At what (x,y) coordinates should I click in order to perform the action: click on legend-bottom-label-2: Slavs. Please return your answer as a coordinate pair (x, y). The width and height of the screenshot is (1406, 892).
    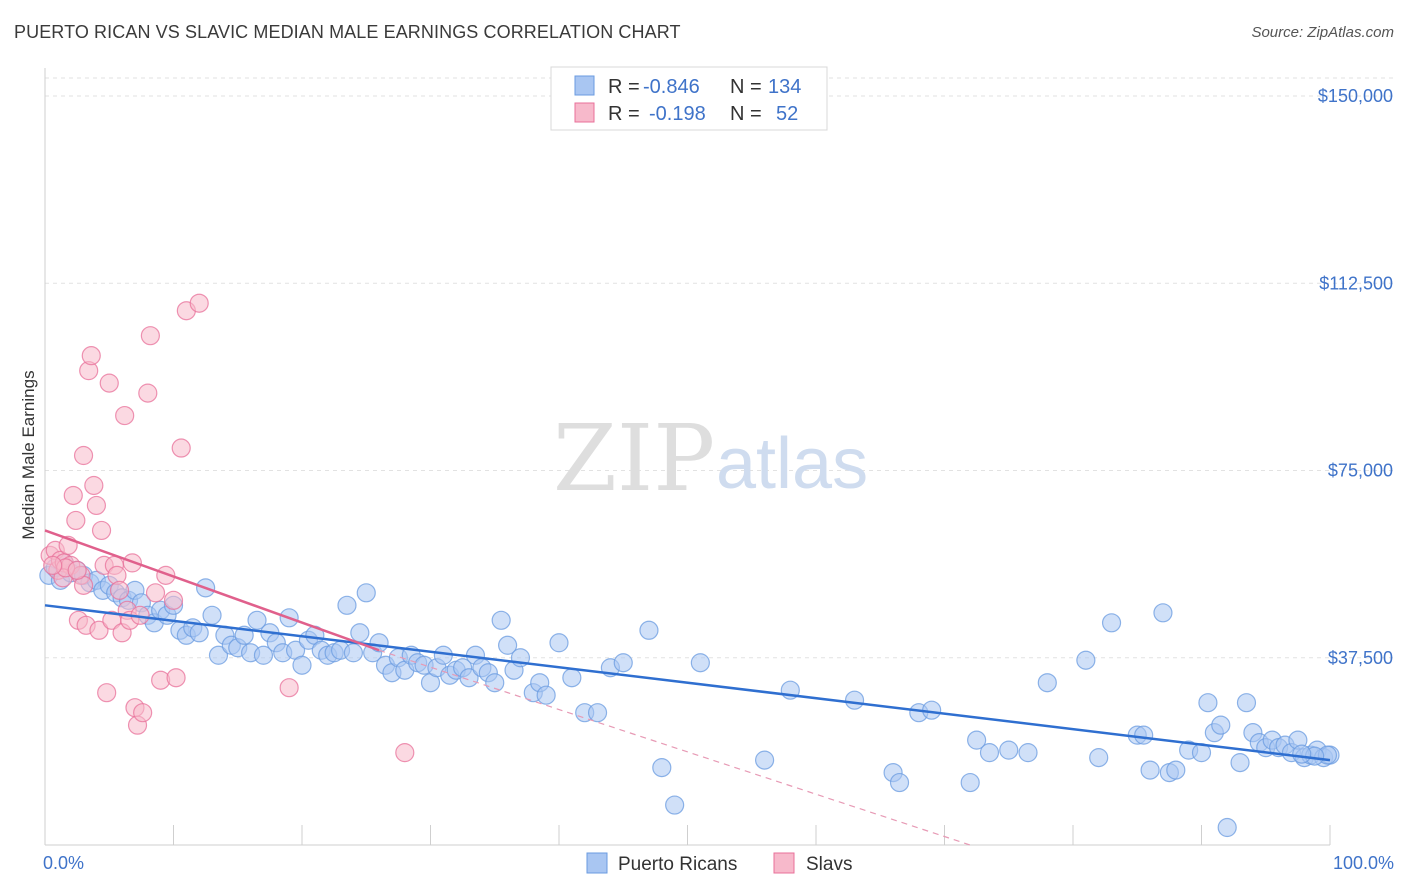
    Looking at the image, I should click on (829, 864).